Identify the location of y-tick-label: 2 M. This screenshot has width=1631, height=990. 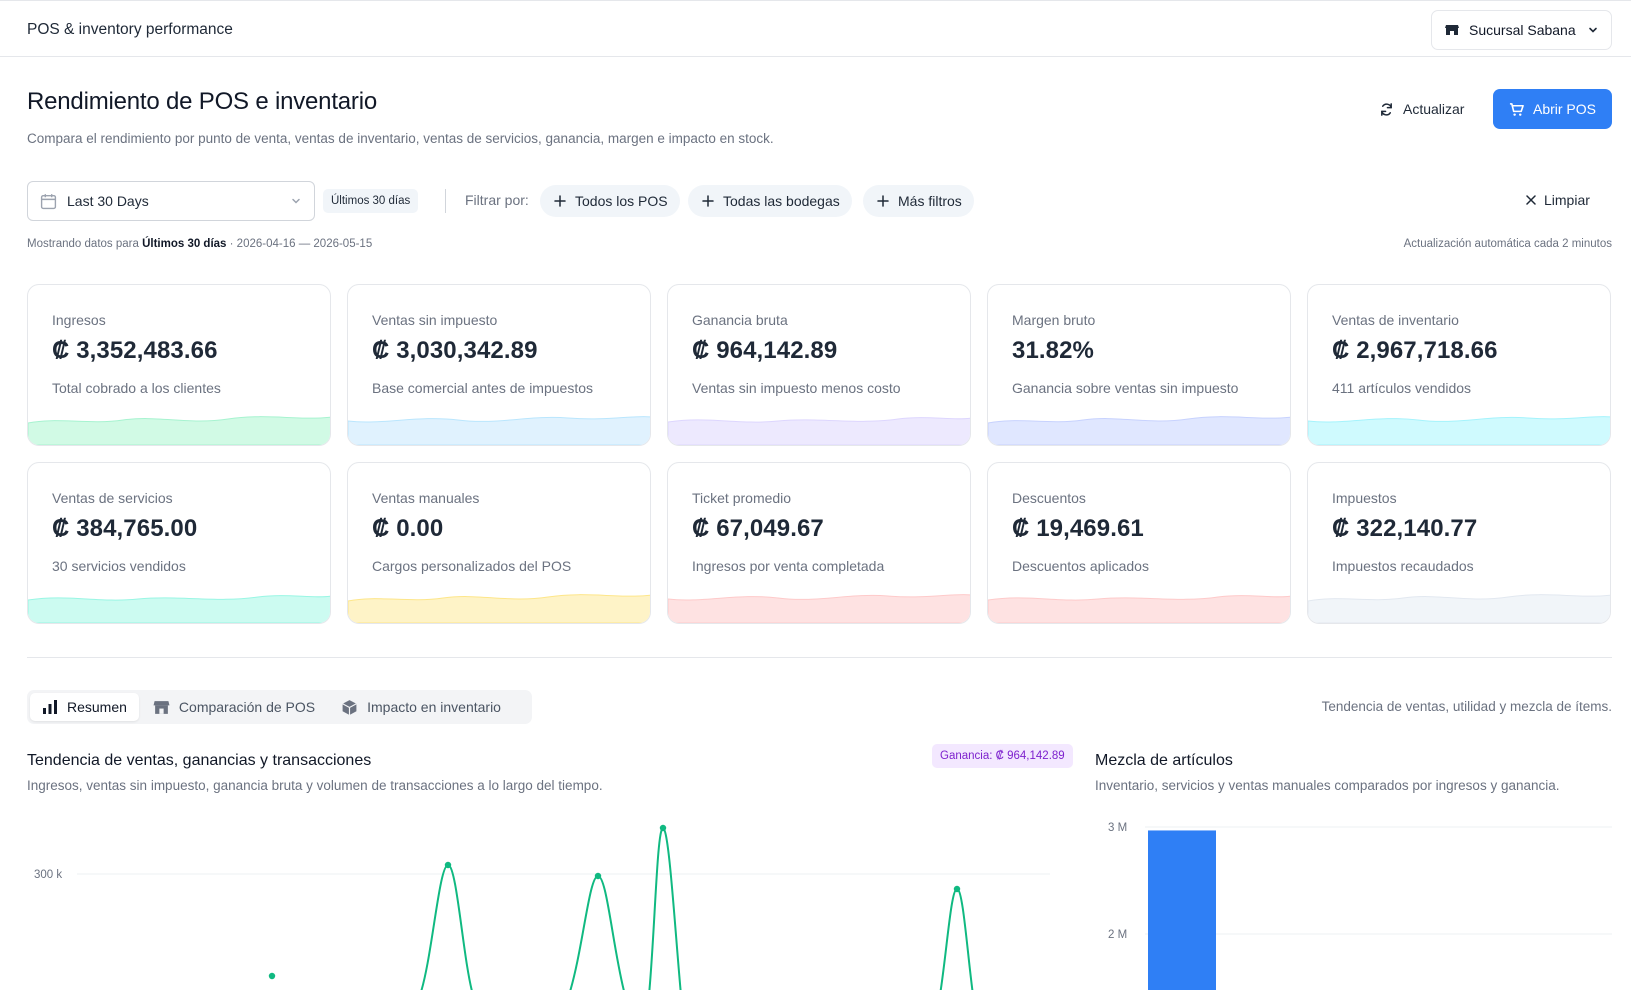
(1117, 935).